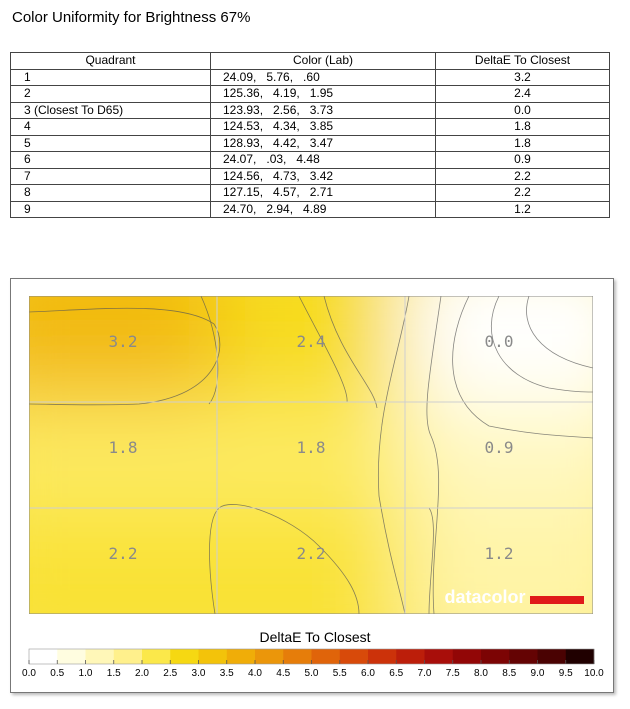 The image size is (630, 709). I want to click on cell-quadrant: 5, so click(110, 143).